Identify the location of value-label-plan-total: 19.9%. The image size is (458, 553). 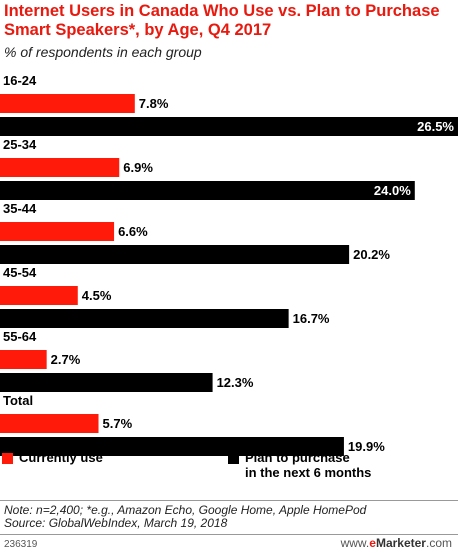
(366, 446).